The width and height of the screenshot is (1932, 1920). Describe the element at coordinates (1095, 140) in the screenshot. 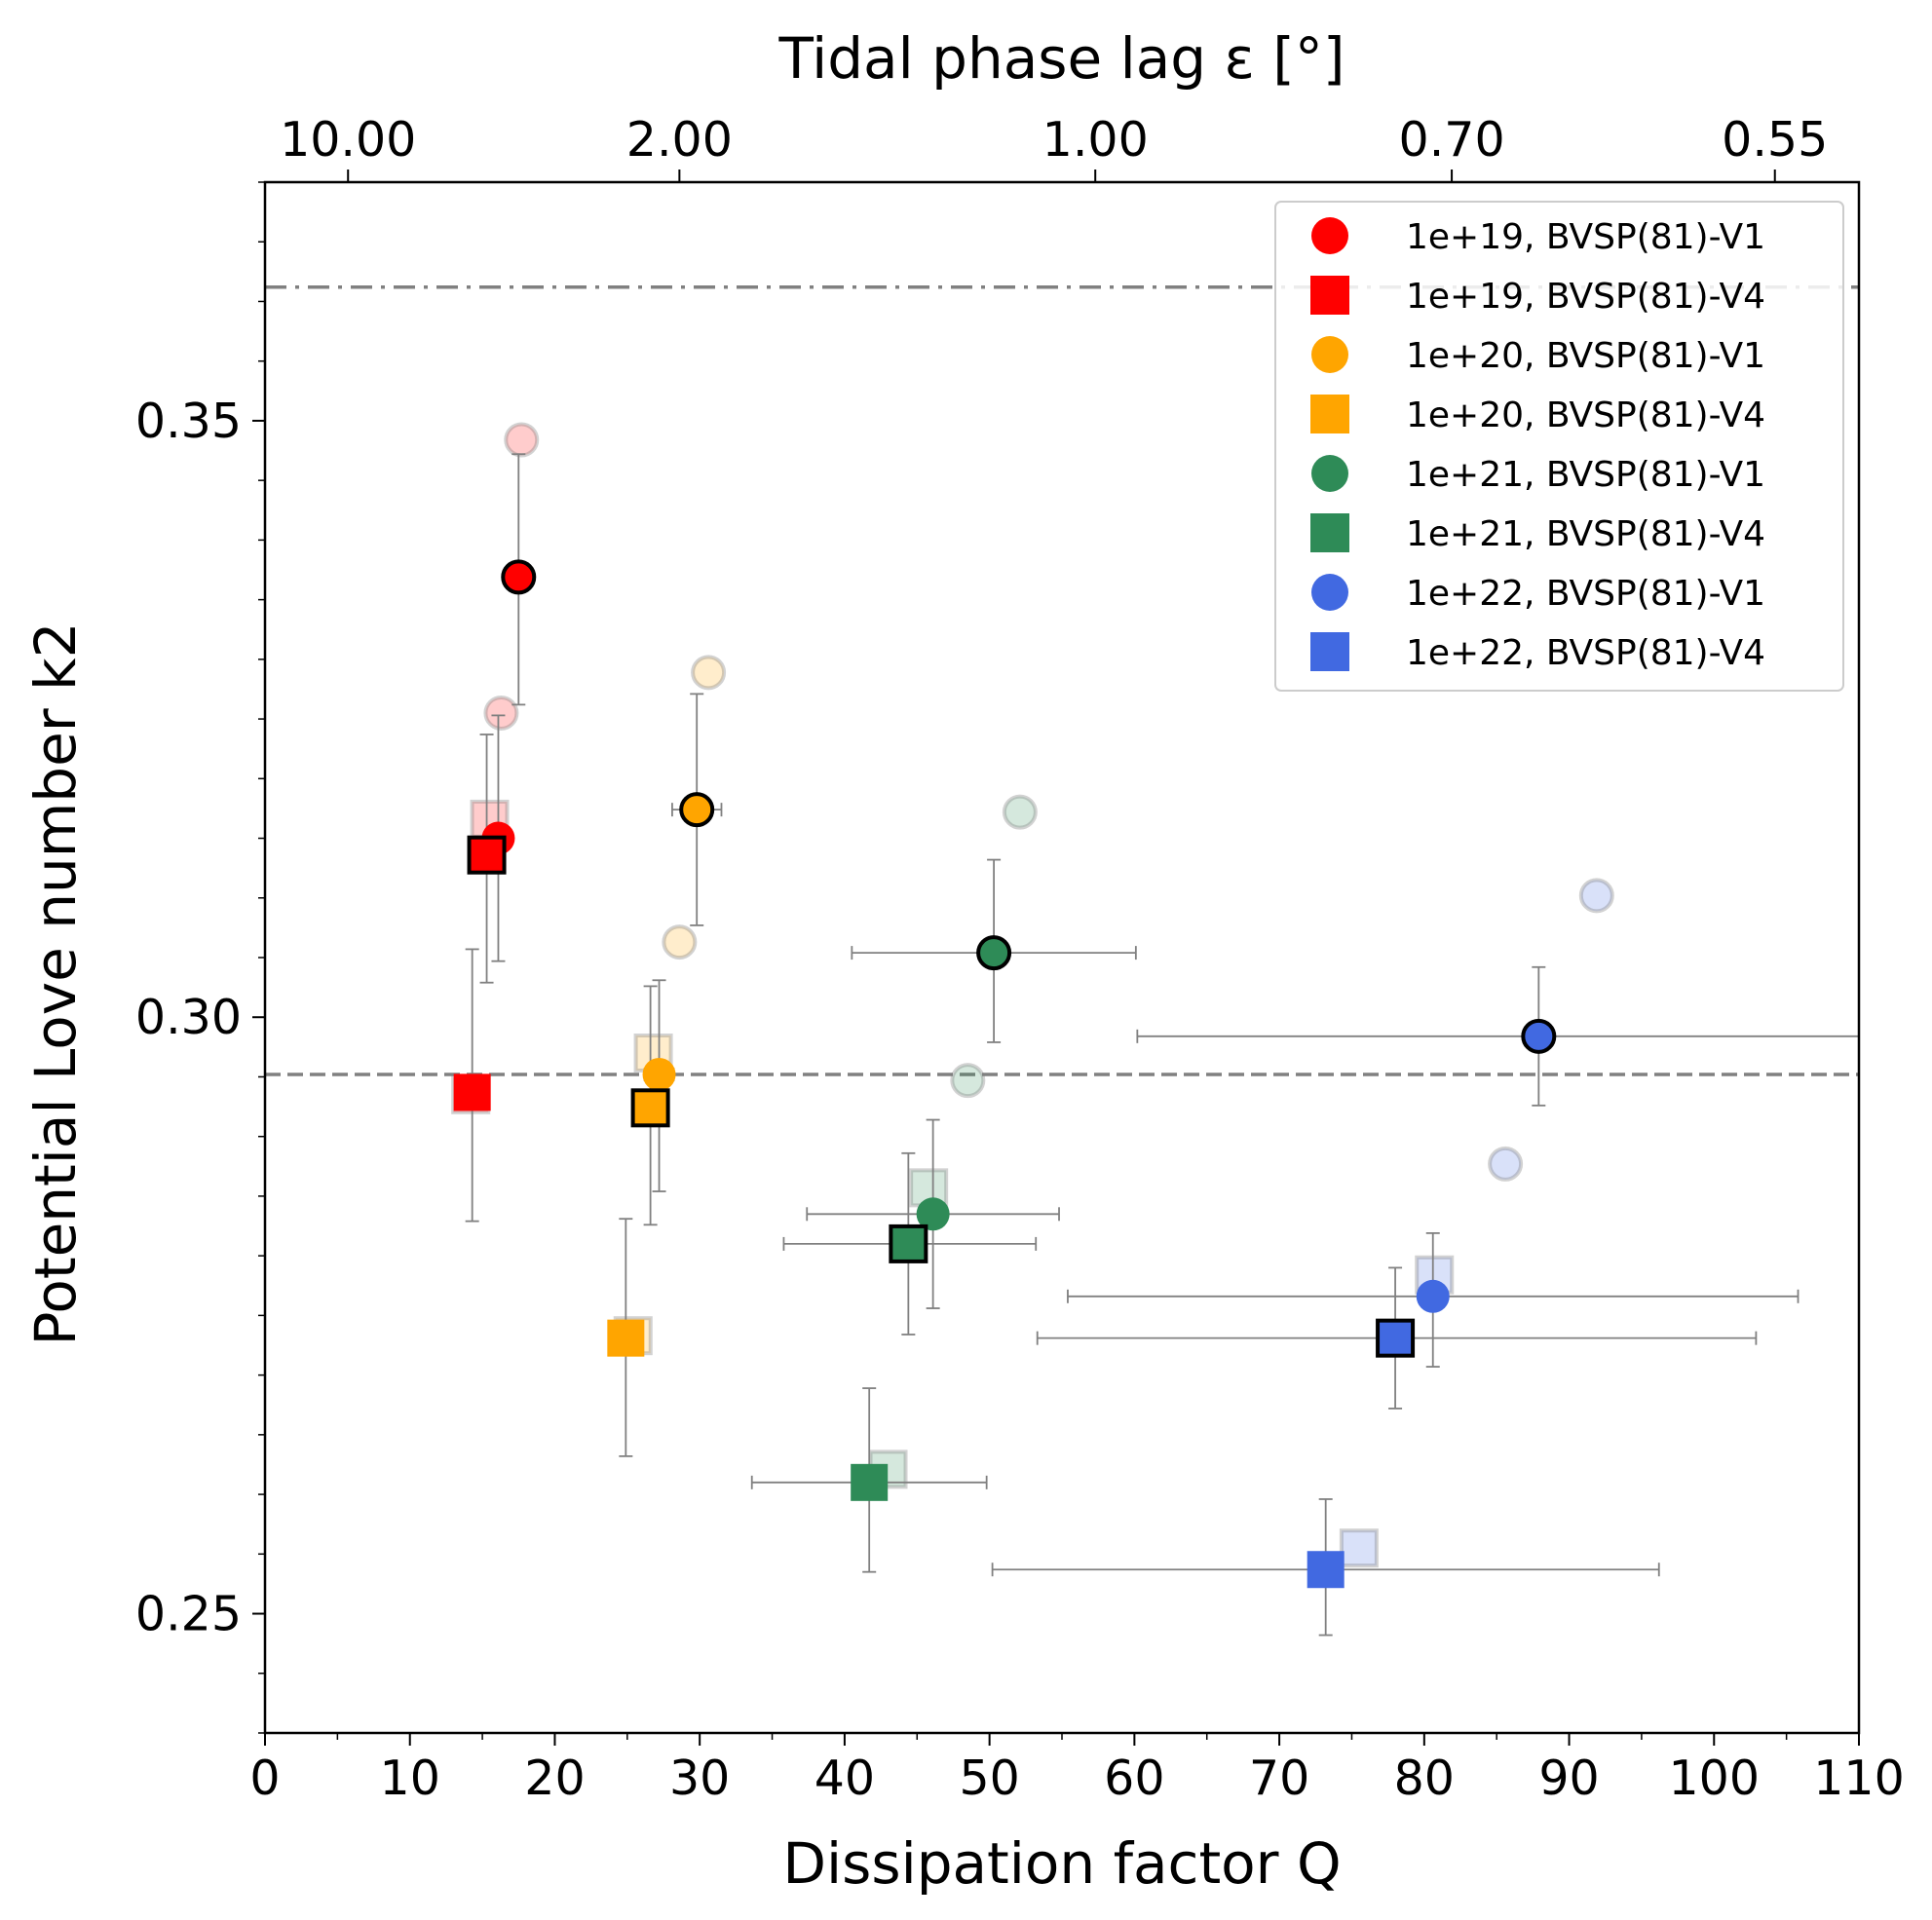

I see `top-tick-label: 1.00` at that location.